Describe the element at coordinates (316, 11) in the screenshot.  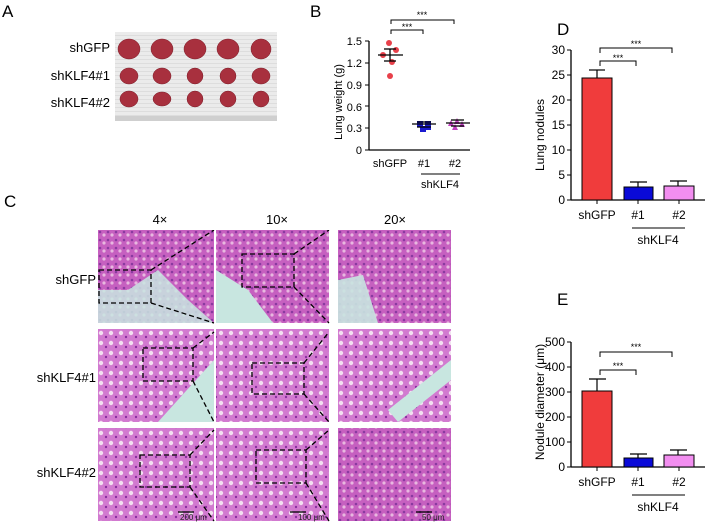
I see `panel-letter-b: B` at that location.